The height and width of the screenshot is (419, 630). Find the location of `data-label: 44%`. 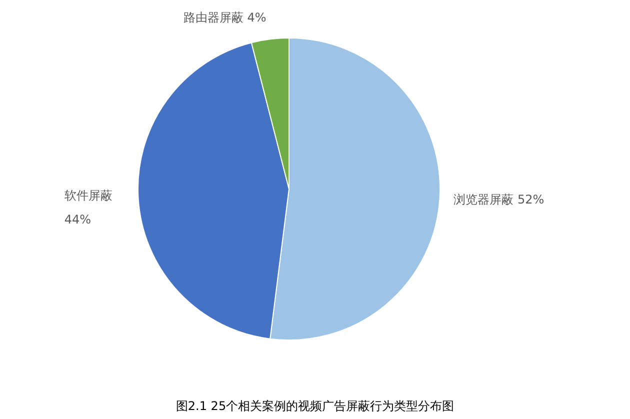

data-label: 44% is located at coordinates (77, 219).